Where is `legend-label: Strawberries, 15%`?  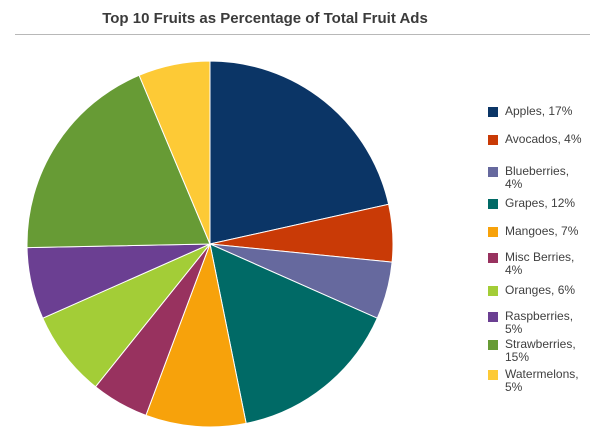
legend-label: Strawberries, 15% is located at coordinates (540, 350).